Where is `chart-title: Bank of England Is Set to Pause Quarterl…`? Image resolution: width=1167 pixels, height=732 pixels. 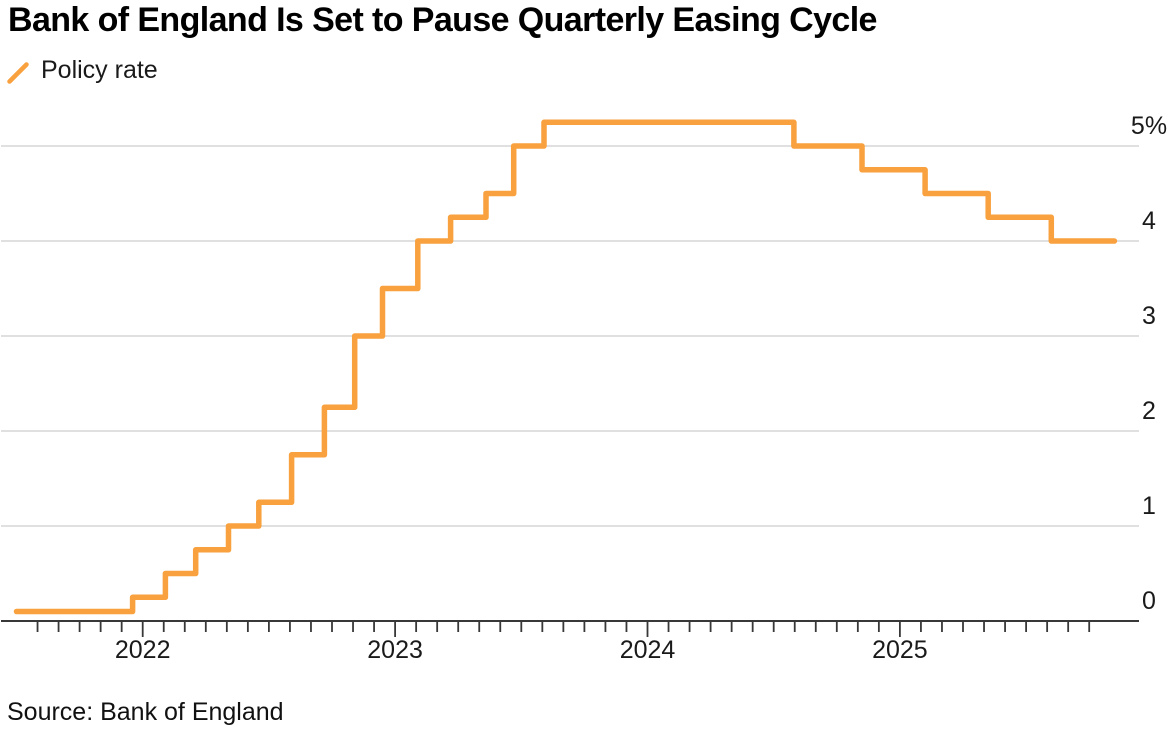
chart-title: Bank of England Is Set to Pause Quarterl… is located at coordinates (442, 20).